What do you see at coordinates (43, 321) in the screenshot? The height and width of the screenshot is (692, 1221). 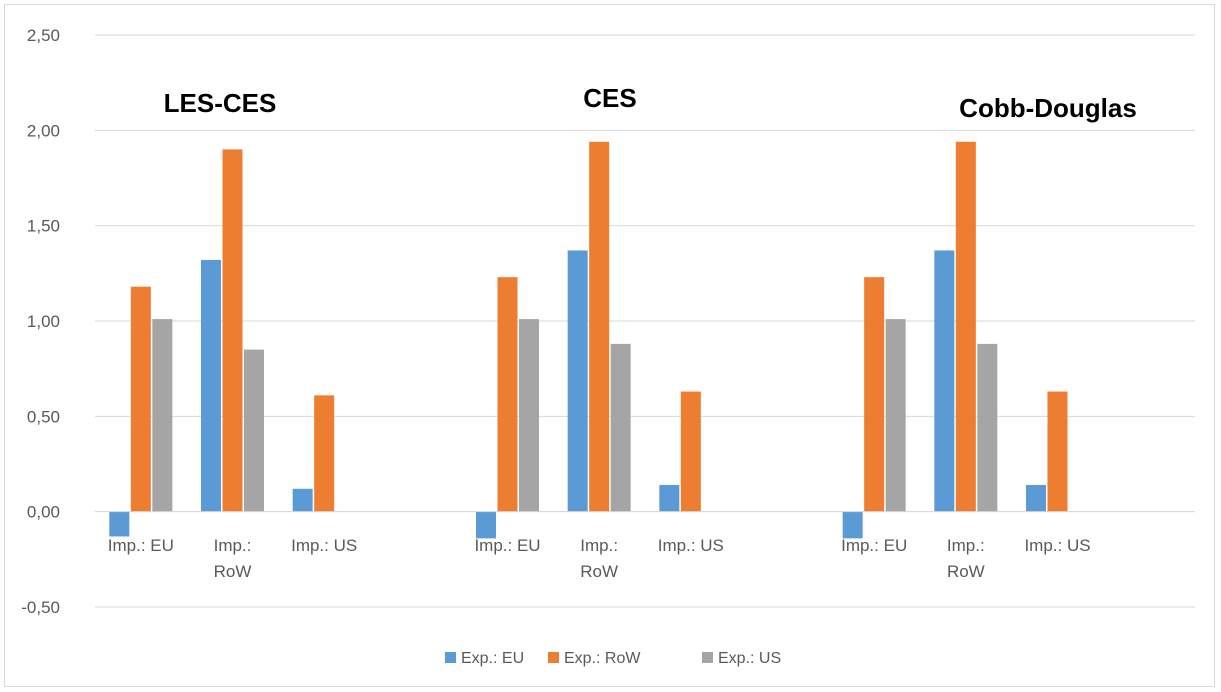 I see `y-tick-label: 1,00` at bounding box center [43, 321].